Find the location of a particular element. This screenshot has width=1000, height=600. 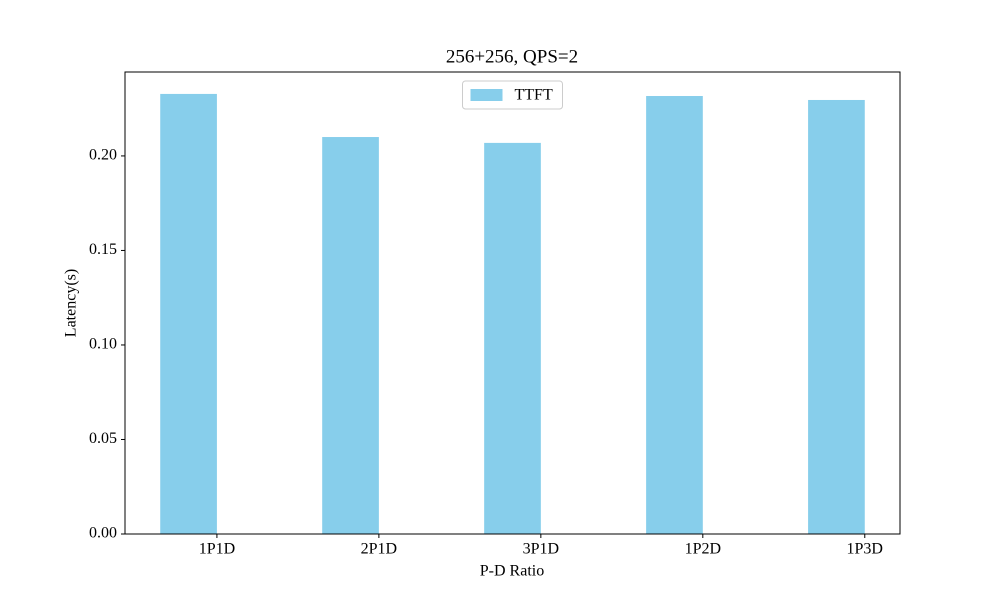

y-tick-label: 0.00 is located at coordinates (103, 533).